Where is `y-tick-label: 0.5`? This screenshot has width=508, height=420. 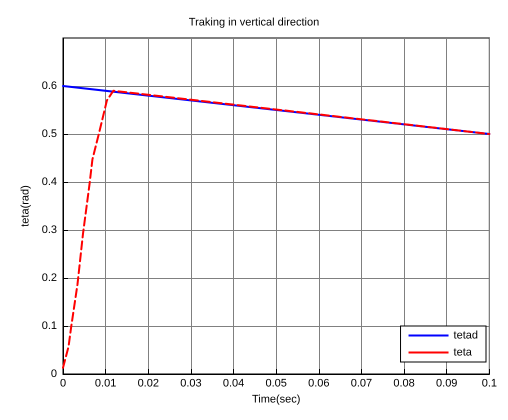 y-tick-label: 0.5 is located at coordinates (49, 134).